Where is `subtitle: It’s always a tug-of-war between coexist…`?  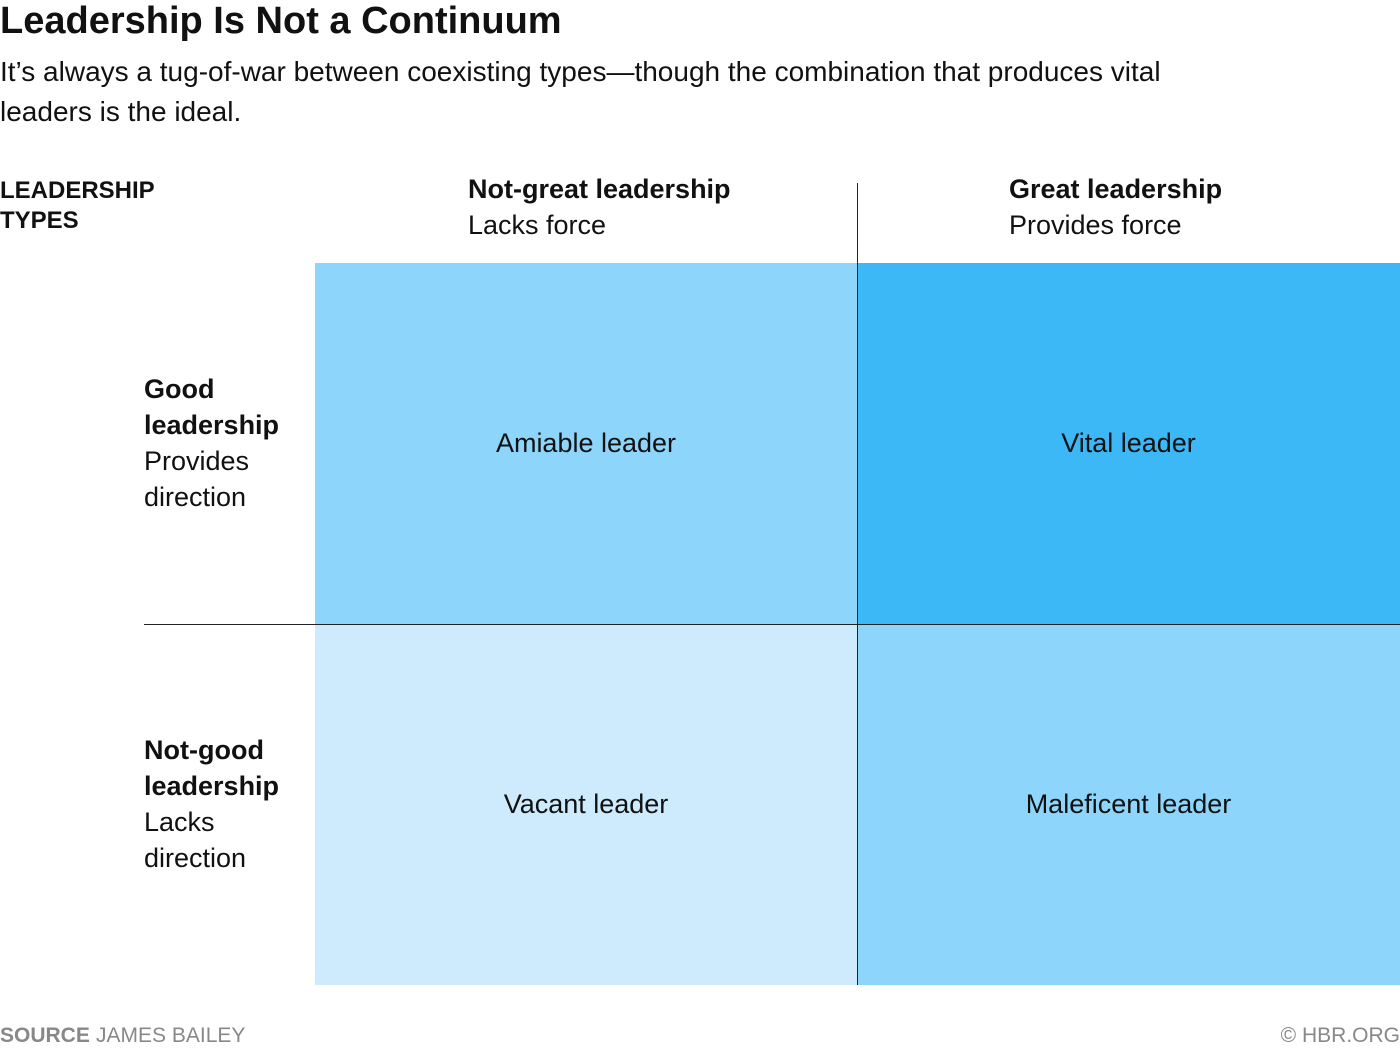
subtitle: It’s always a tug-of-war between coexist… is located at coordinates (580, 91).